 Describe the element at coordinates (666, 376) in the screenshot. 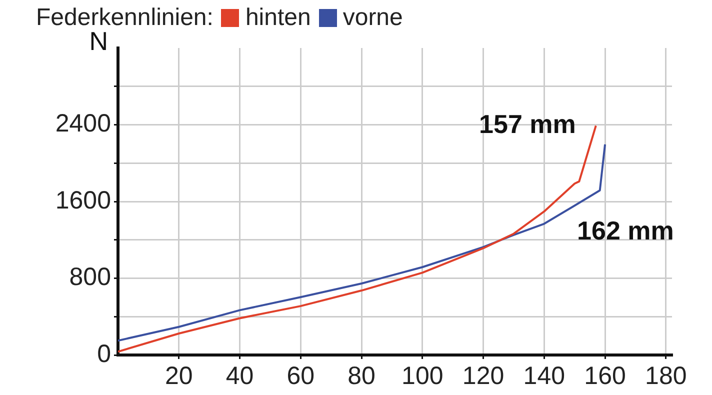

I see `x-tick-label: 180` at that location.